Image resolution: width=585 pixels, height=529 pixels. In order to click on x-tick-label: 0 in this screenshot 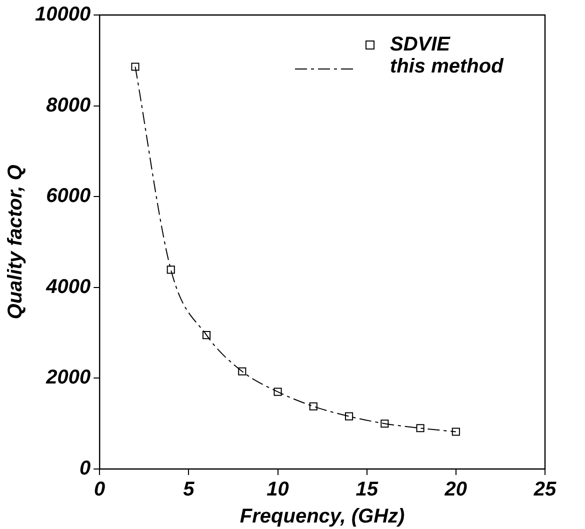, I will do `click(100, 489)`.